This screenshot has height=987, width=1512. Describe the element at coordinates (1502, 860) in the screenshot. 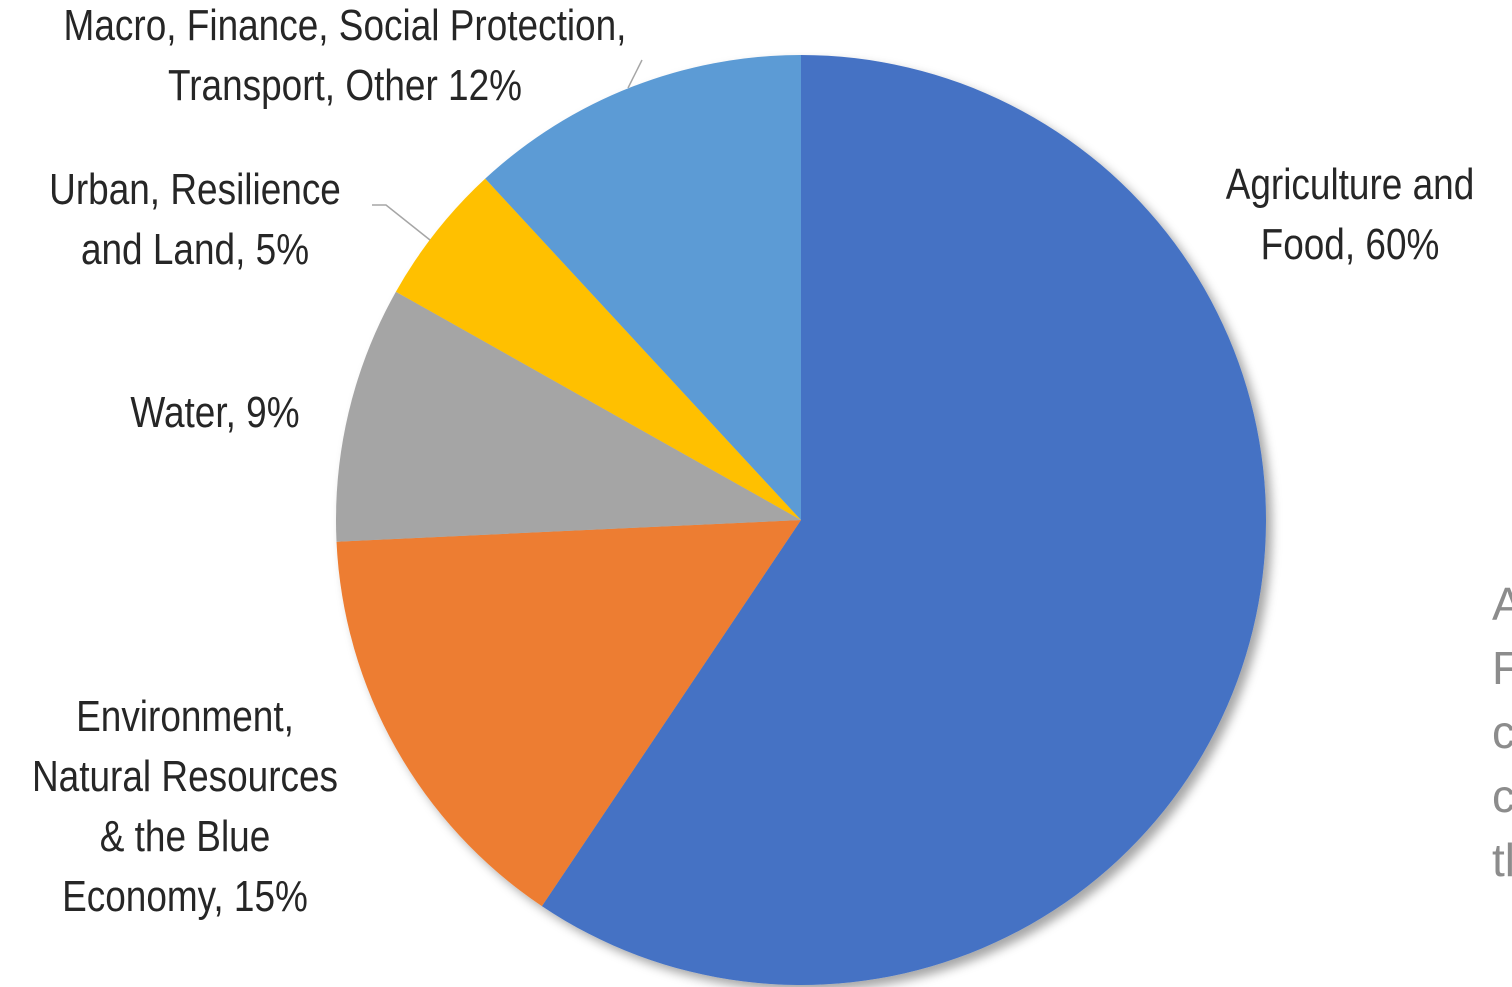

I see `side-line: tl` at that location.